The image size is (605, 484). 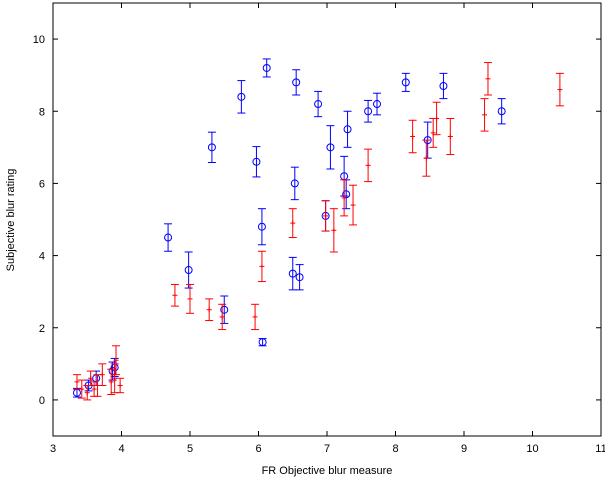 What do you see at coordinates (327, 449) in the screenshot?
I see `x-tick-label: 7` at bounding box center [327, 449].